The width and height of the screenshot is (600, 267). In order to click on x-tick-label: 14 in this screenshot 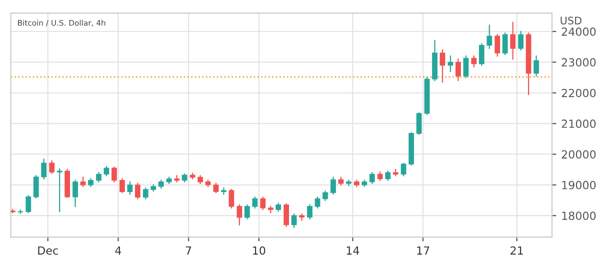, I will do `click(353, 250)`.